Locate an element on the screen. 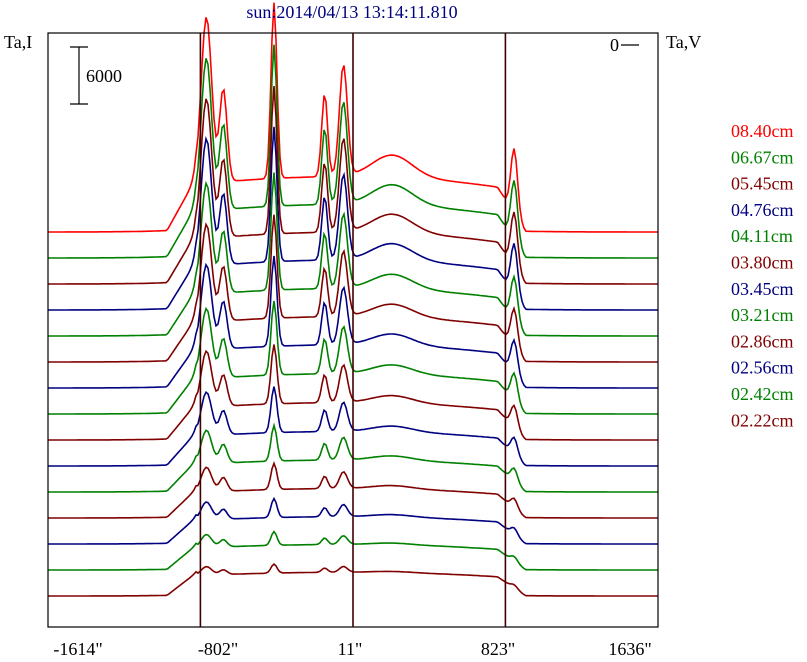 Image resolution: width=807 pixels, height=662 pixels. x-tick-labels: -1614" -802" 11" 823" 1636" is located at coordinates (352, 649).